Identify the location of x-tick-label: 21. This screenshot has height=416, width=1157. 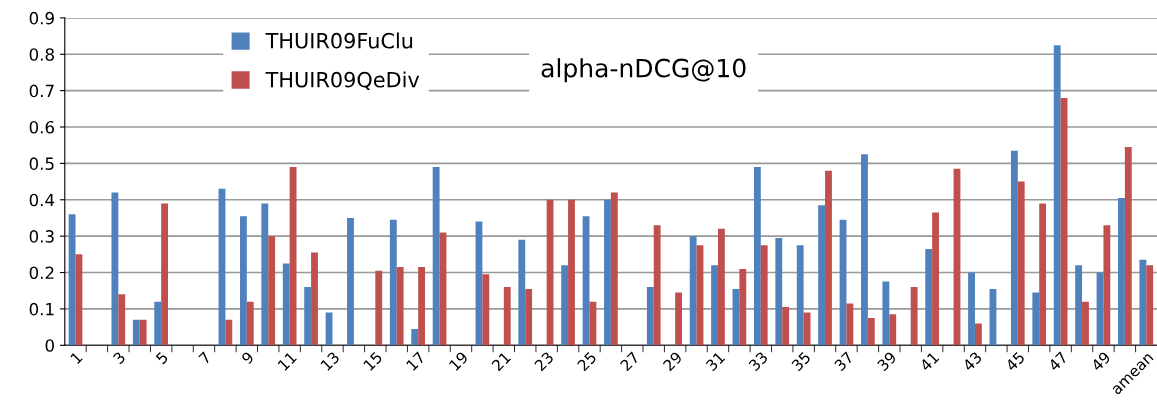
(501, 361).